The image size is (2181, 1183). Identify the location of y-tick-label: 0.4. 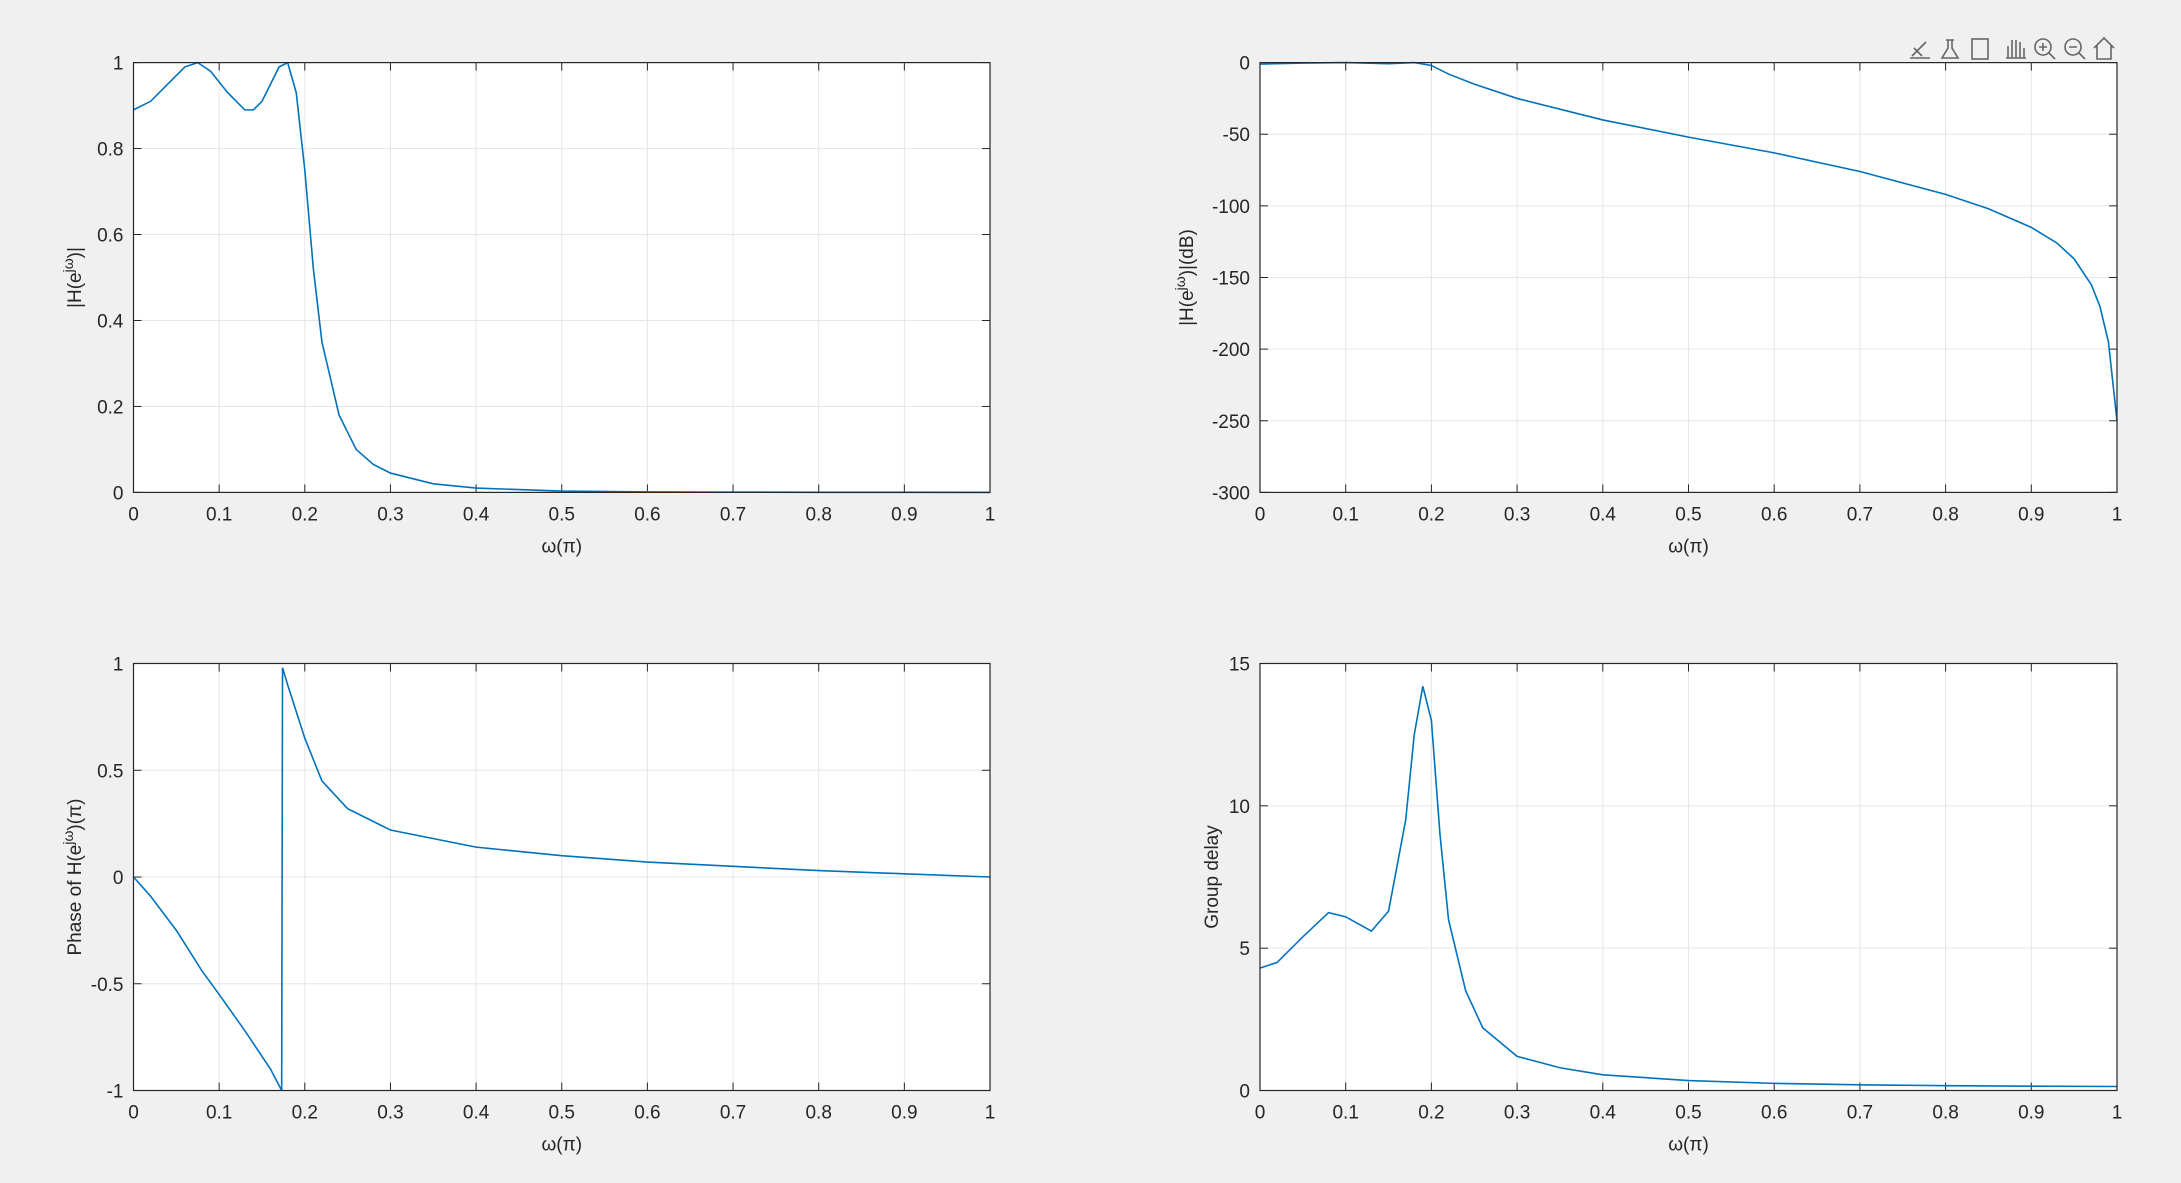
(110, 321).